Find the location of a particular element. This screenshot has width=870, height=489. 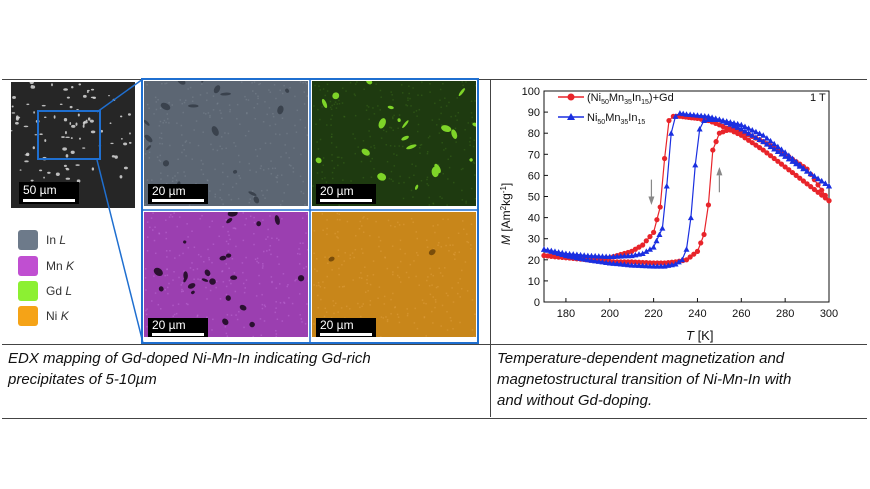

y-tick-label: 50 is located at coordinates (534, 198).